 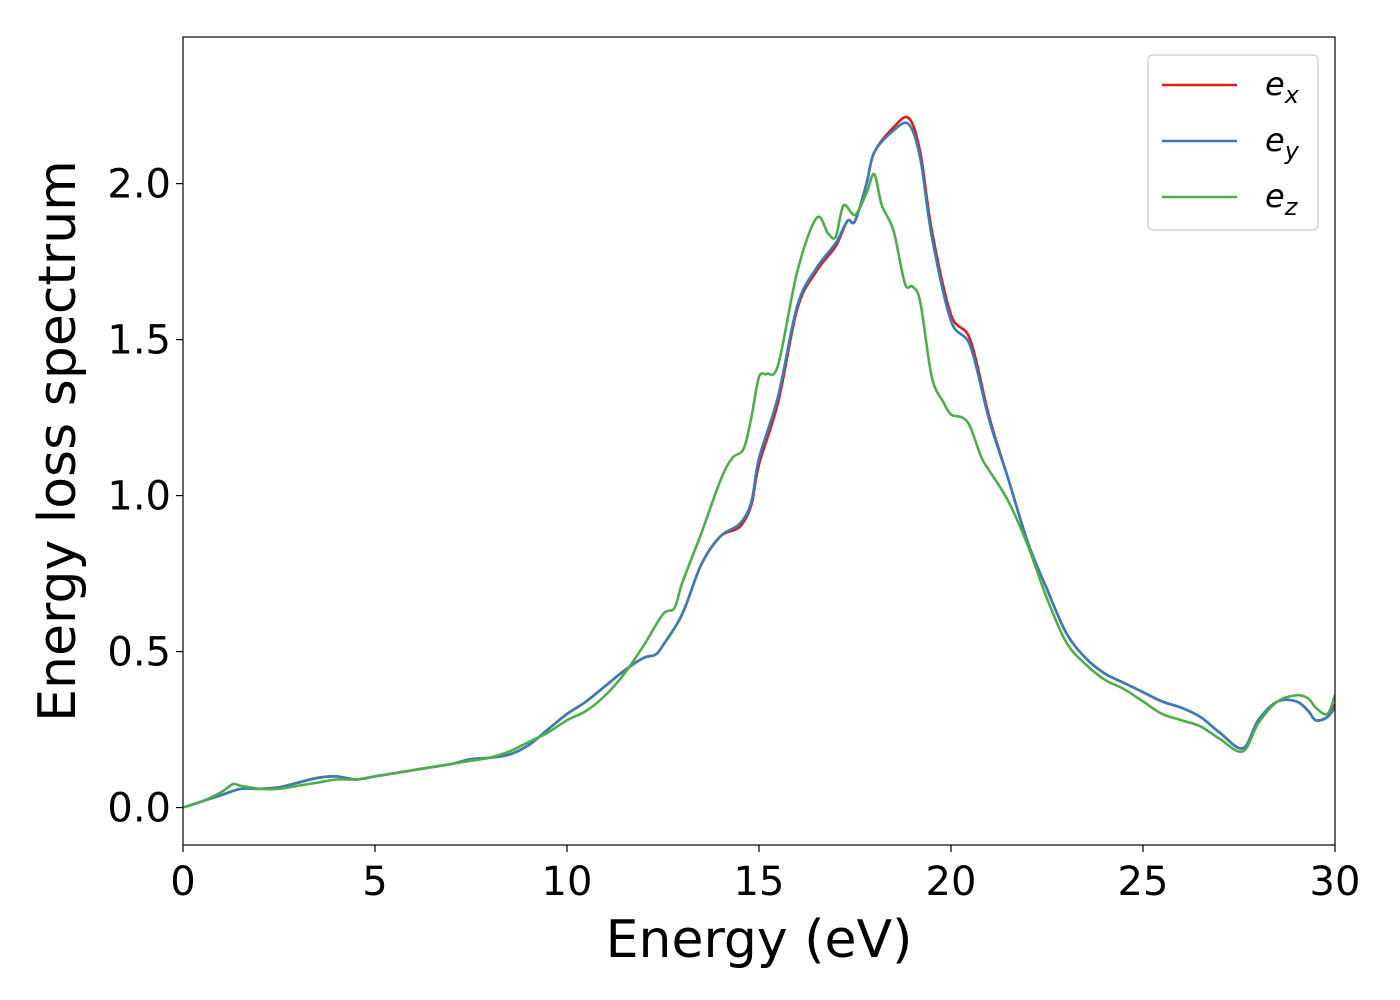 I want to click on legend: ex ey ez, so click(x=1233, y=142).